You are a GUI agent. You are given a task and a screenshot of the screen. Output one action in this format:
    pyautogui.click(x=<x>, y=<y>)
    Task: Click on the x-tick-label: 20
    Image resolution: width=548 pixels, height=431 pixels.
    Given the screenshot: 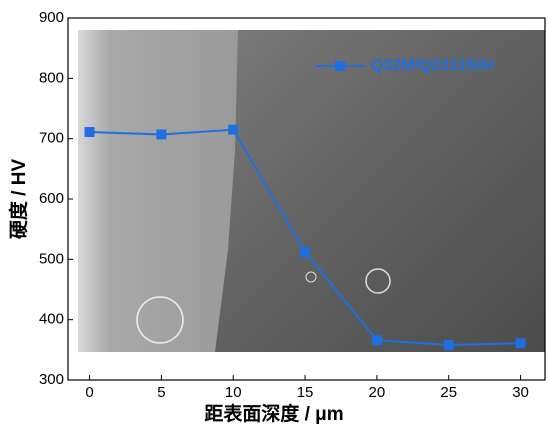 What is the action you would take?
    pyautogui.click(x=377, y=392)
    